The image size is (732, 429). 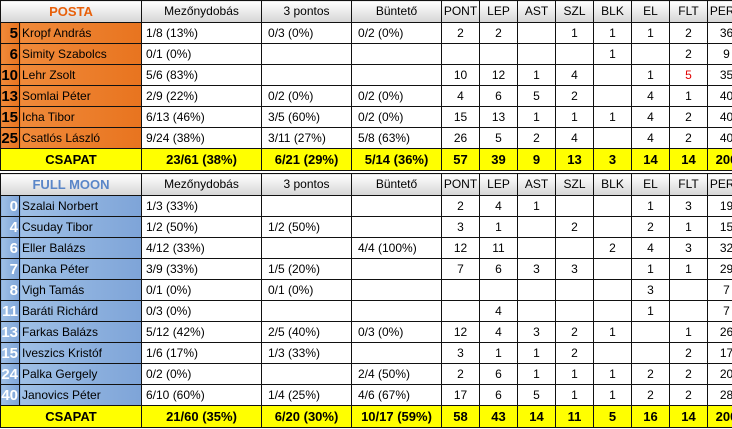 What do you see at coordinates (201, 248) in the screenshot?
I see `field-goals: 4/12 (33%)` at bounding box center [201, 248].